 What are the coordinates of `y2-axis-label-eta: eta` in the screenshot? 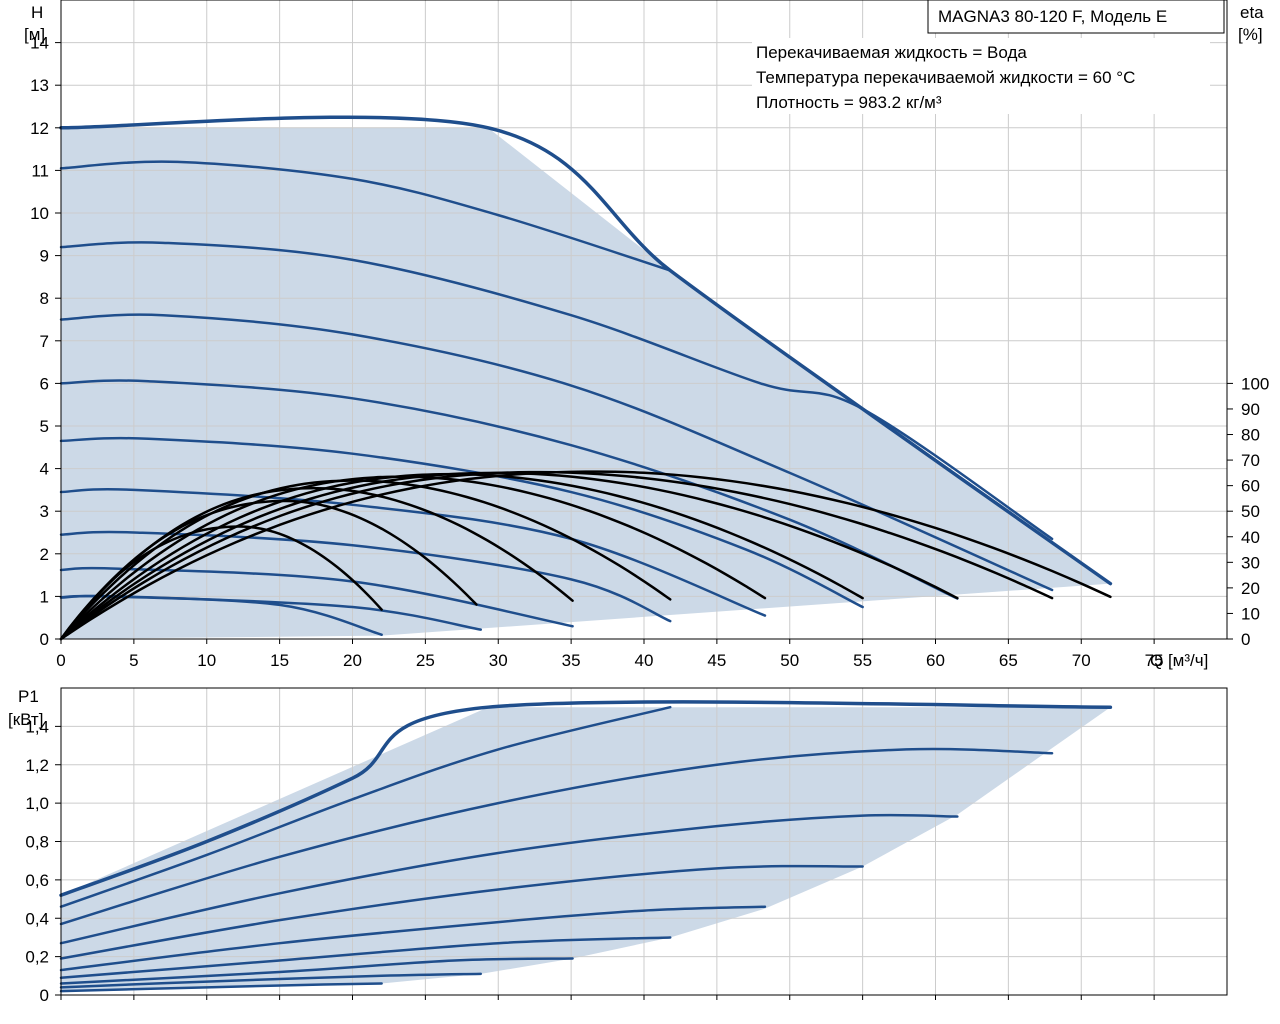 It's located at (1252, 12).